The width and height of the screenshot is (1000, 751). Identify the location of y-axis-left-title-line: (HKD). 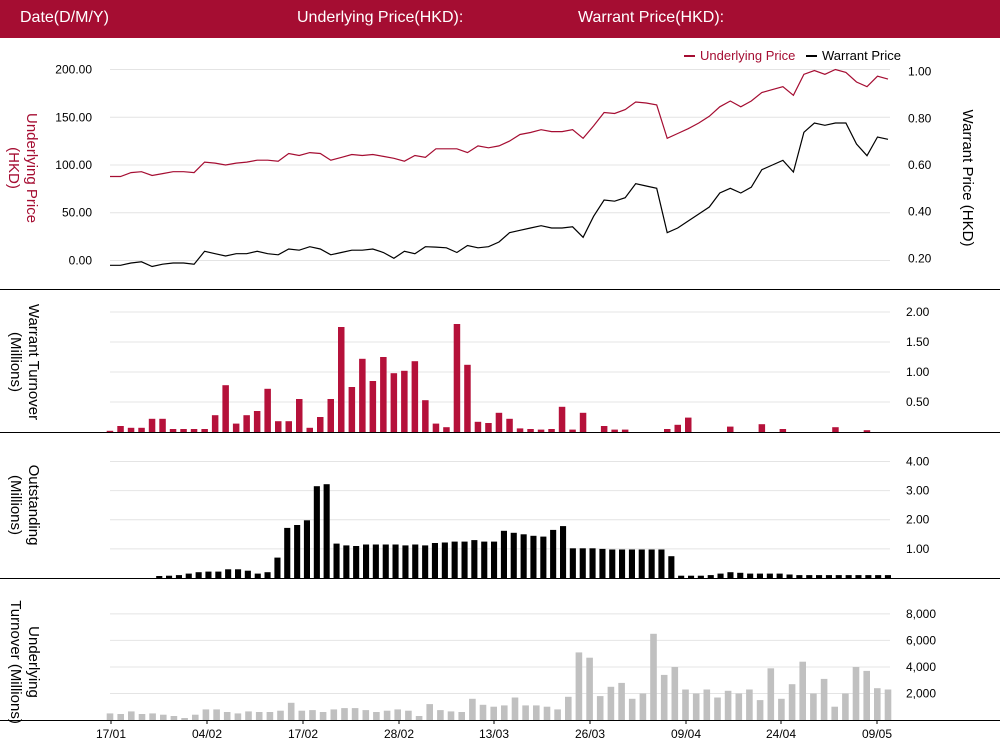
(13, 168).